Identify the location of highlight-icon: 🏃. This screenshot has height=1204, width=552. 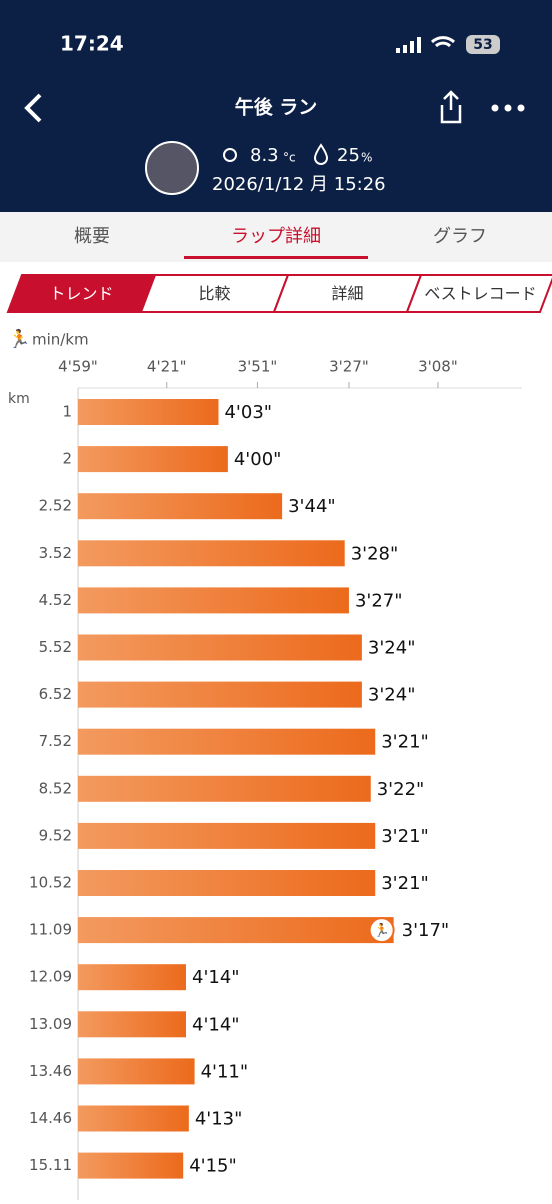
(382, 931).